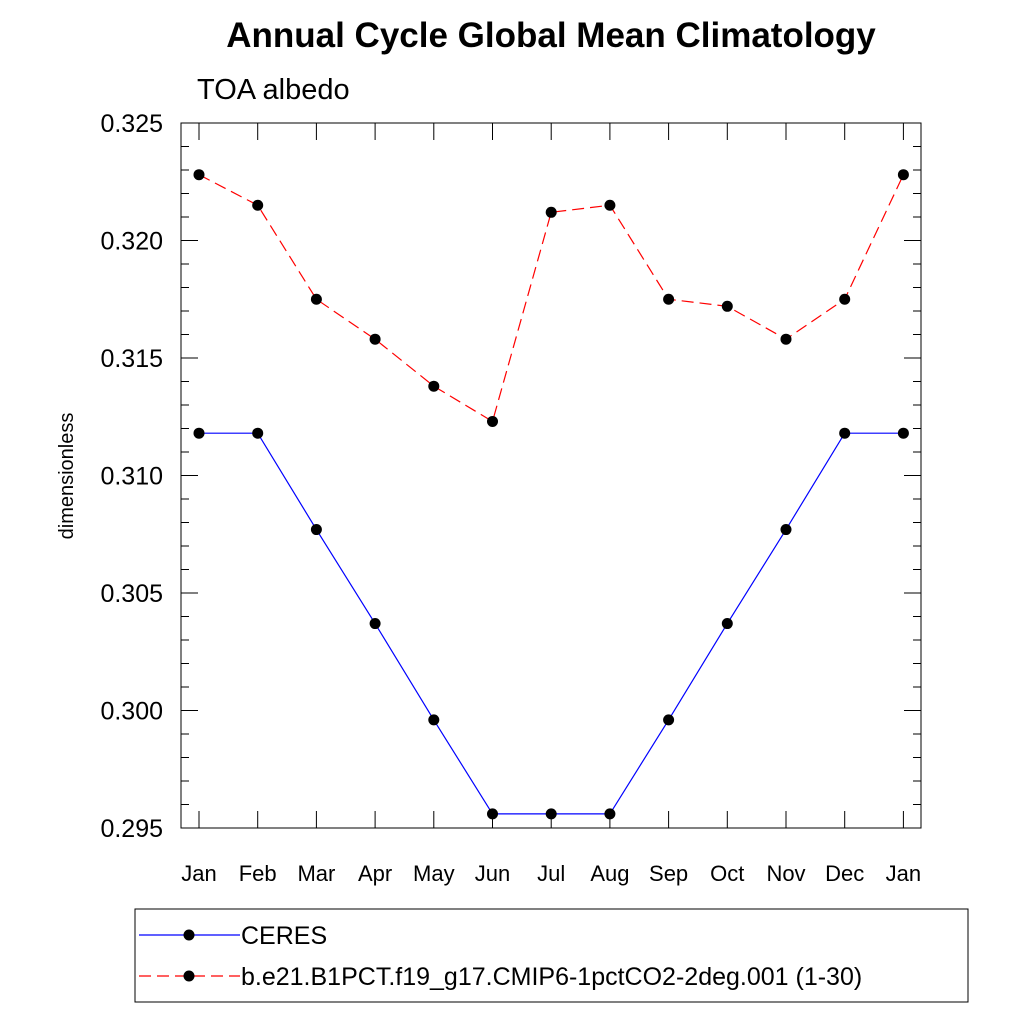 This screenshot has width=1024, height=1024. Describe the element at coordinates (131, 477) in the screenshot. I see `y-tick-label: 0.310` at that location.